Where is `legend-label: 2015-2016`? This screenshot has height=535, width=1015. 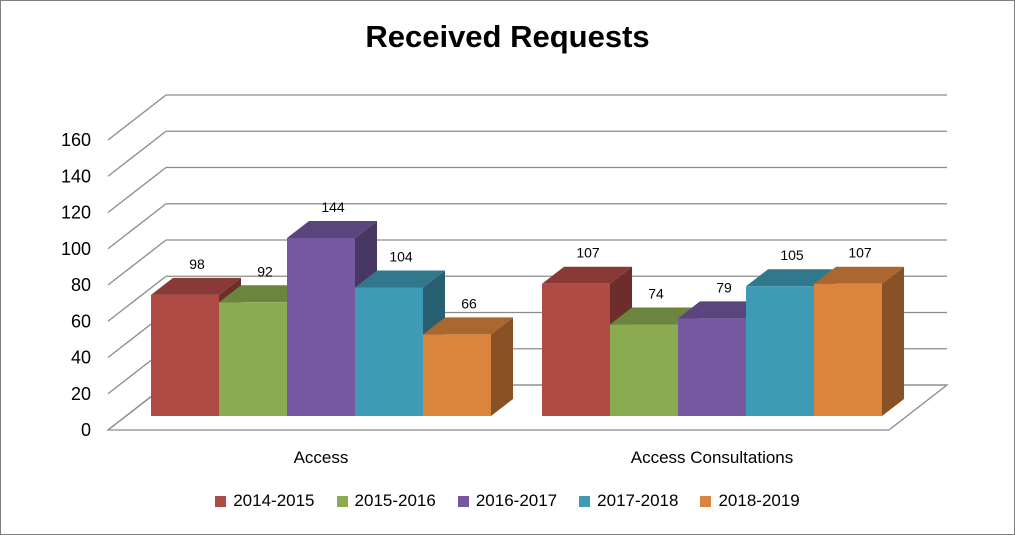 legend-label: 2015-2016 is located at coordinates (395, 500).